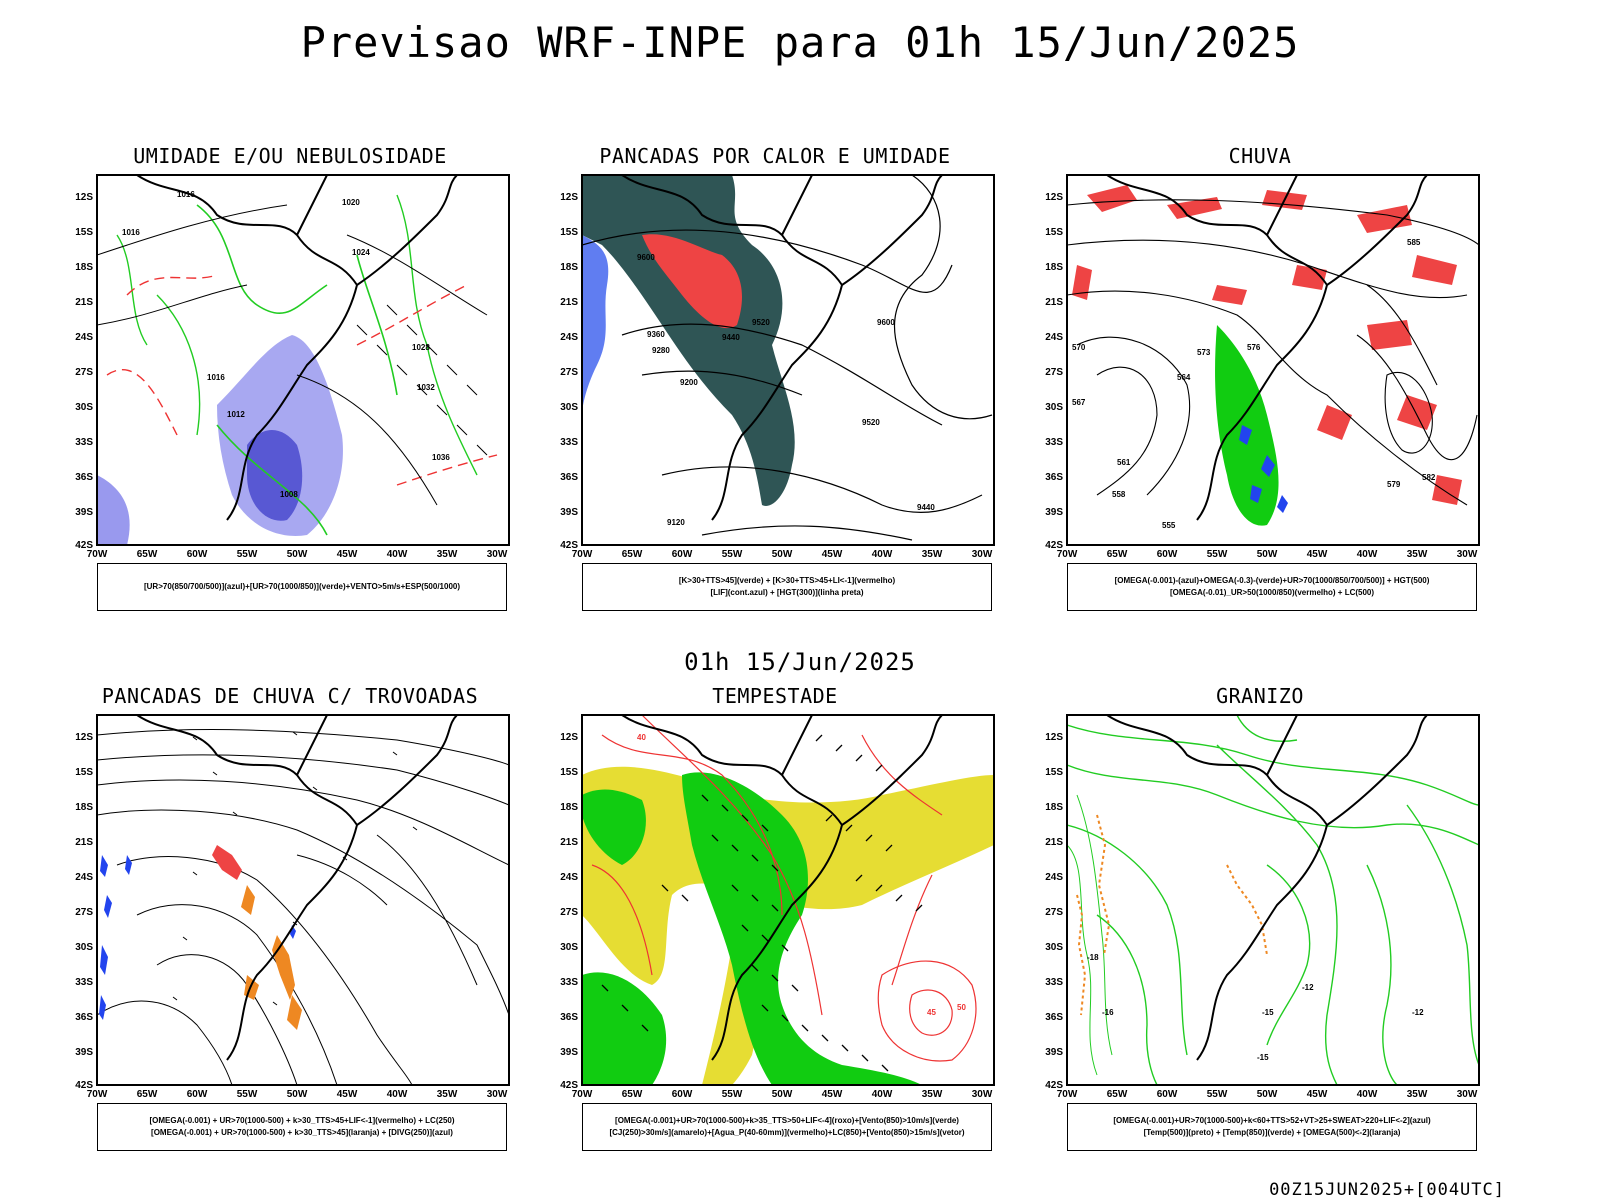 The width and height of the screenshot is (1600, 1200). I want to click on panel-title: PANCADAS DE CHUVA C/ TROVOADAS, so click(290, 696).